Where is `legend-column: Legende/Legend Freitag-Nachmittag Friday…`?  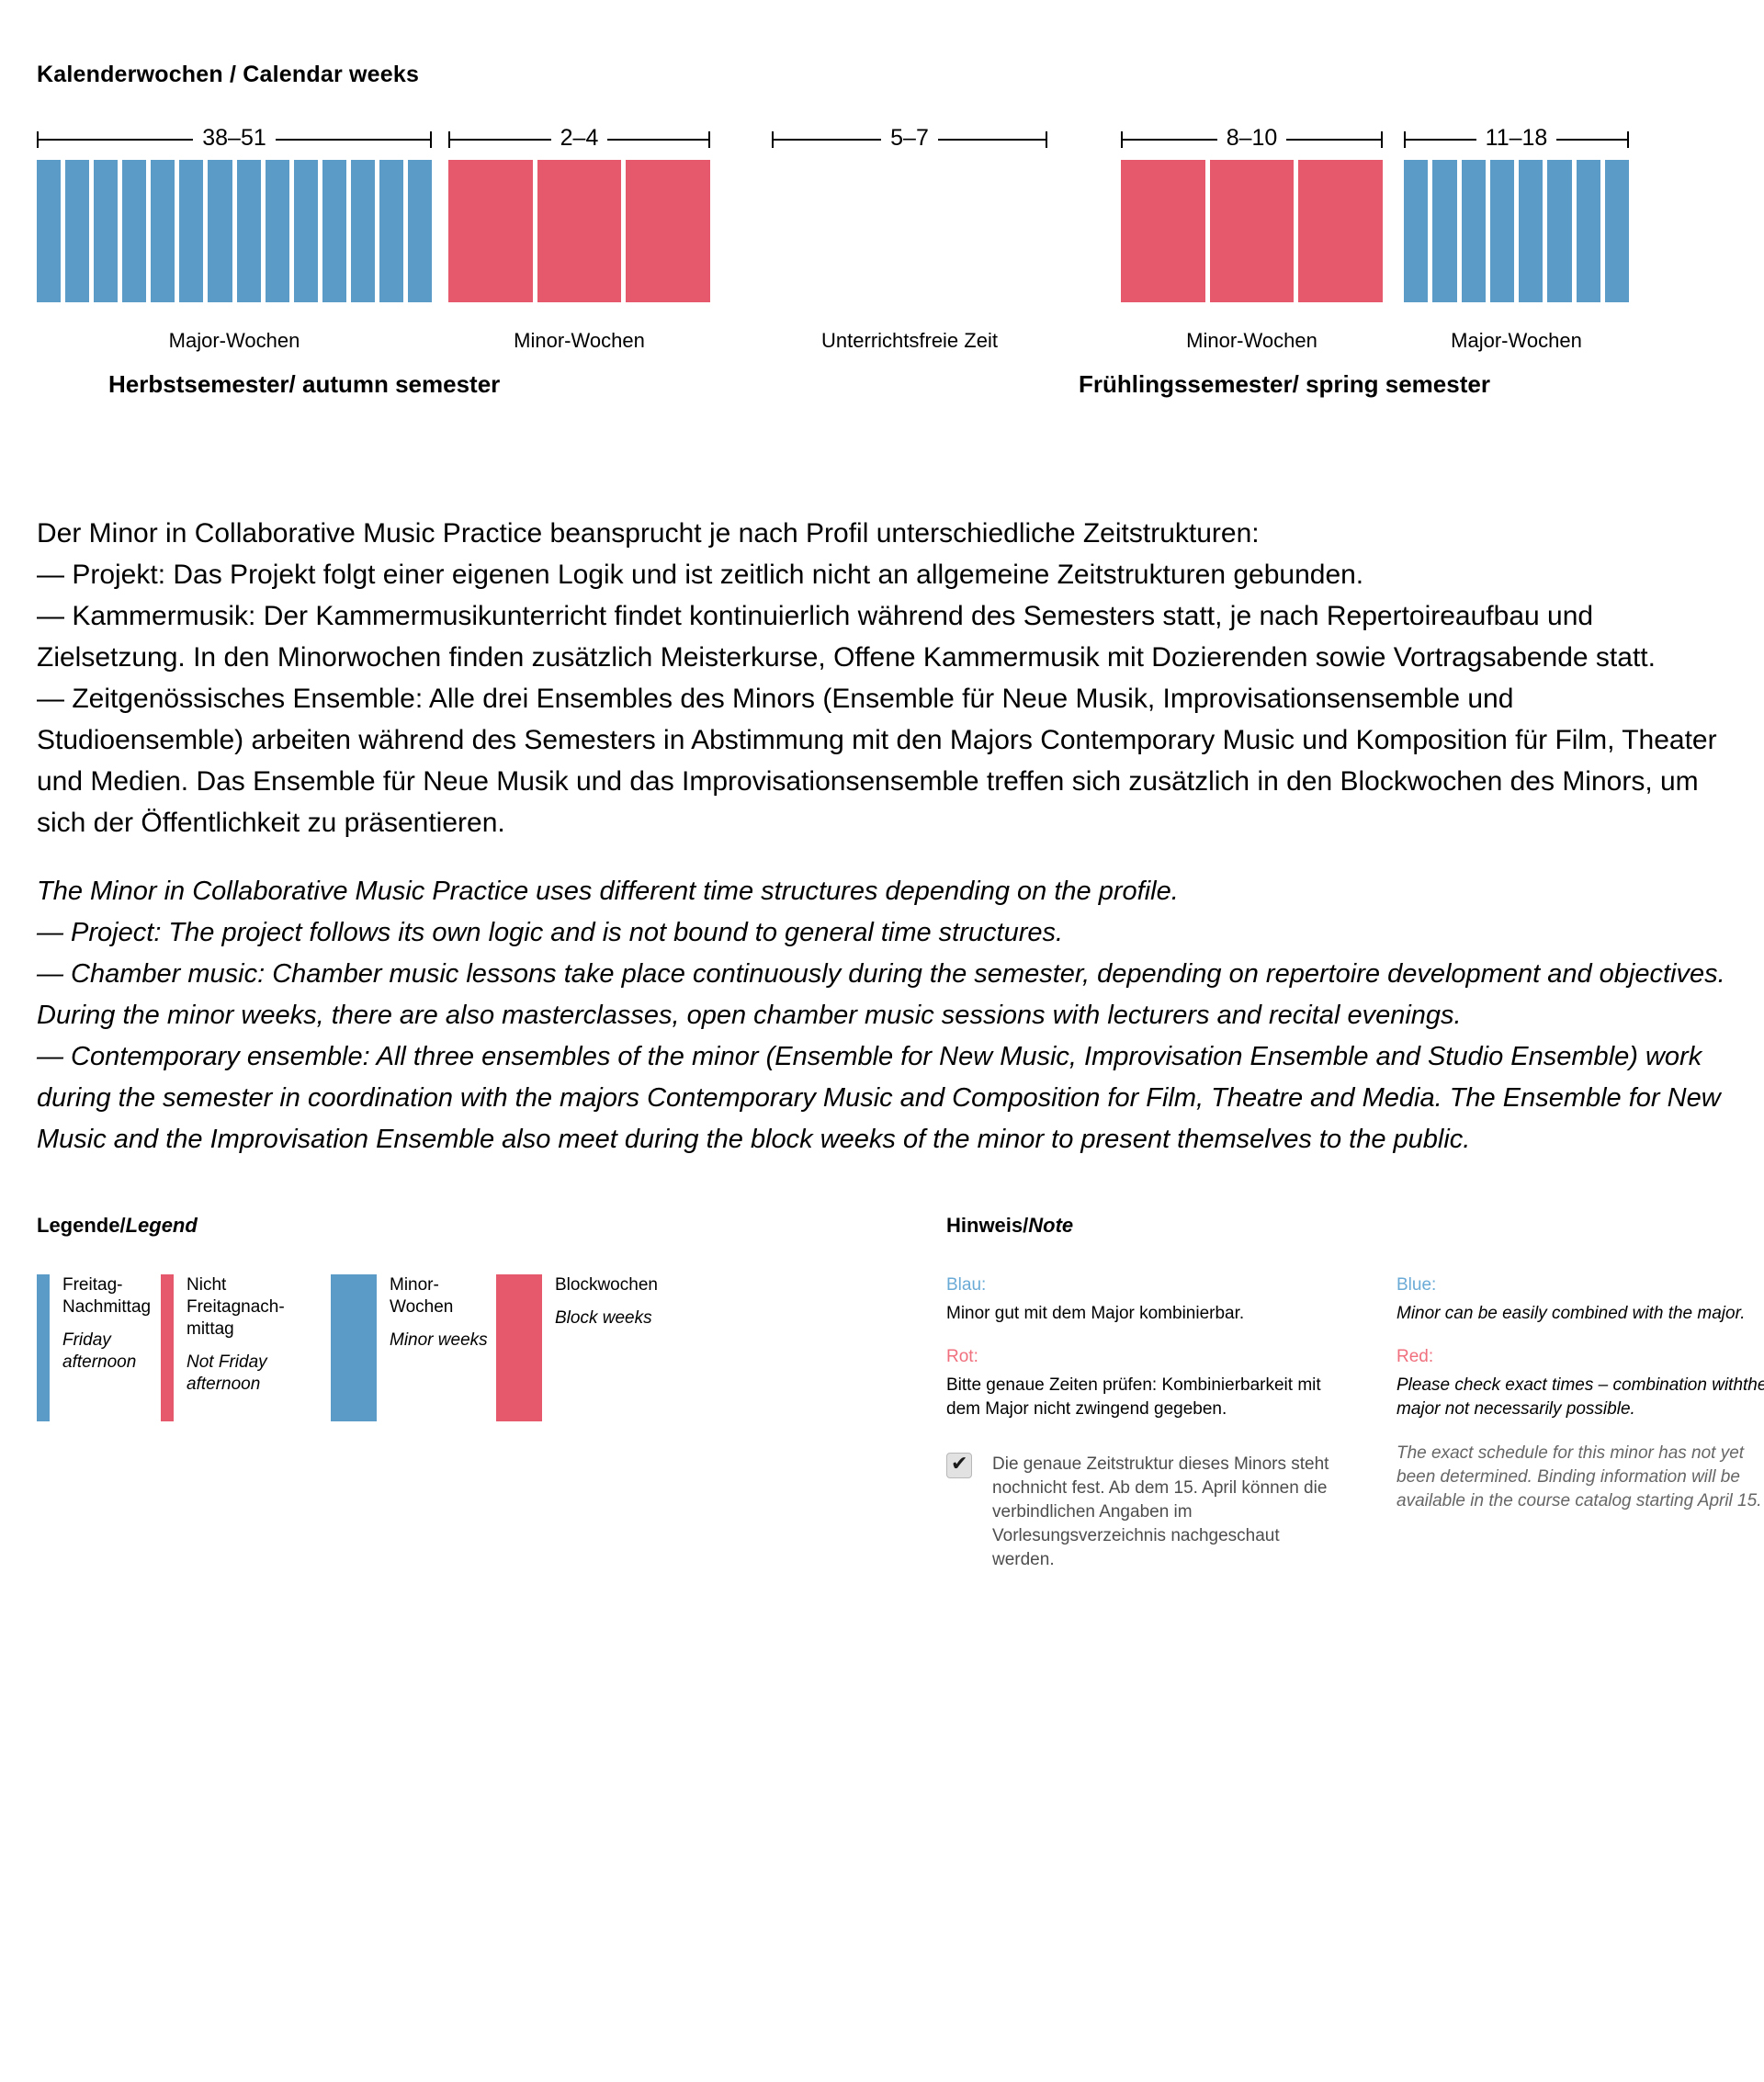
legend-column: Legende/Legend Freitag-Nachmittag Friday… is located at coordinates (491, 1317).